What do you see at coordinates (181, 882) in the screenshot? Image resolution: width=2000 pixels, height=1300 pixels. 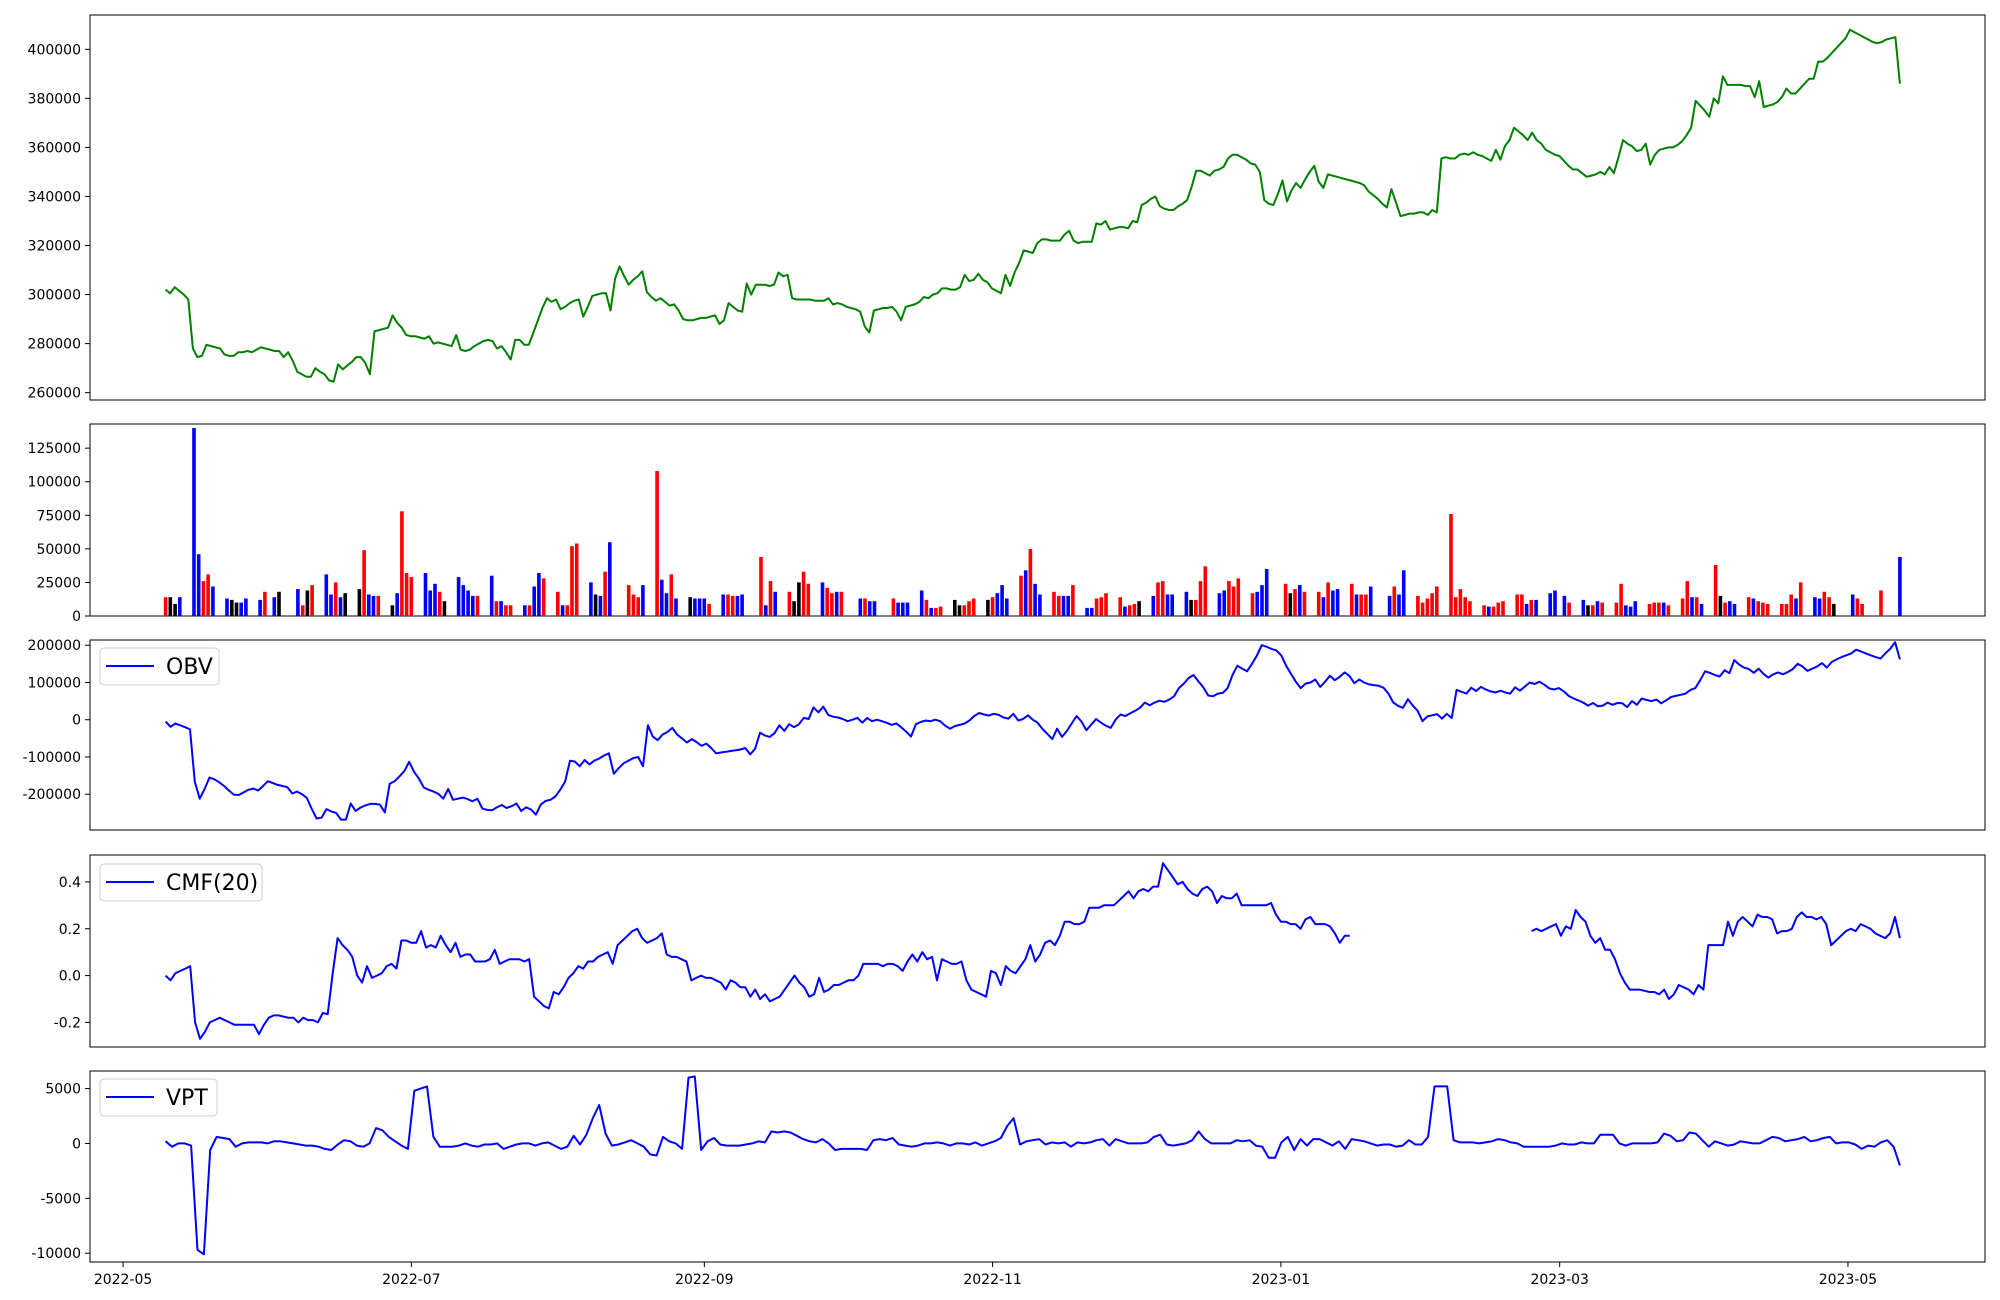 I see `cmf-legend-box` at bounding box center [181, 882].